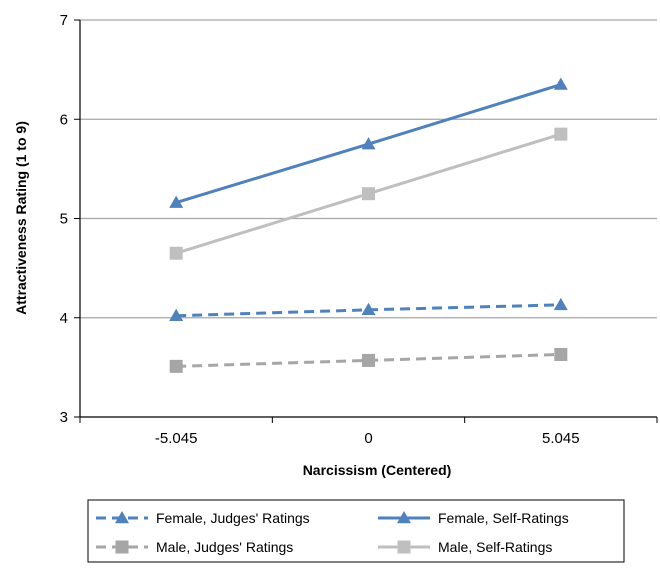  Describe the element at coordinates (64, 119) in the screenshot. I see `y-tick-label: 6` at that location.